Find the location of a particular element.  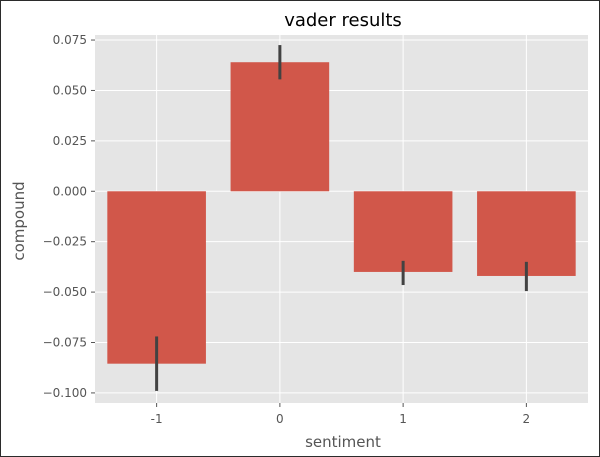

x-axis-label: sentiment is located at coordinates (343, 442).